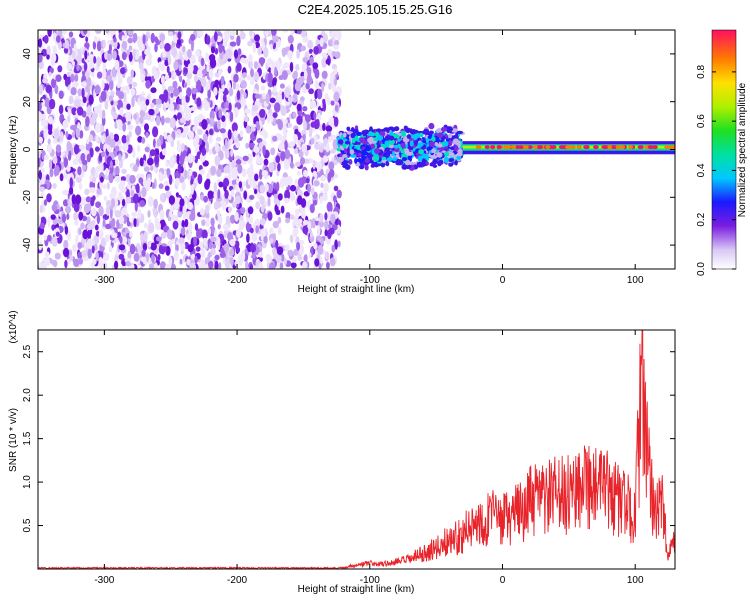  I want to click on snr-x-tick-label: -200, so click(237, 580).